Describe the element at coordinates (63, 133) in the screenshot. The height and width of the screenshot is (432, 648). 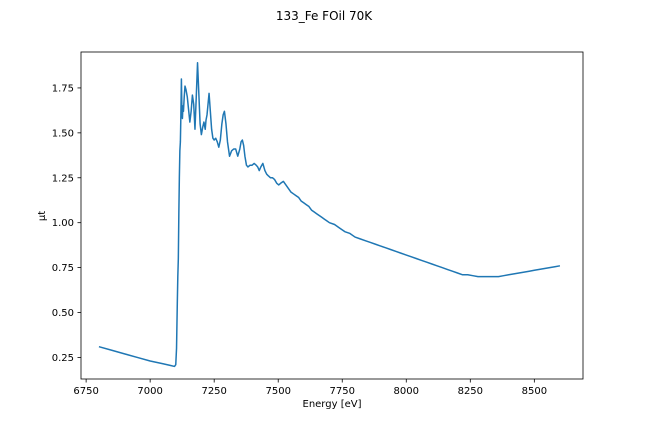
I see `y-tick-label: 1.50` at that location.